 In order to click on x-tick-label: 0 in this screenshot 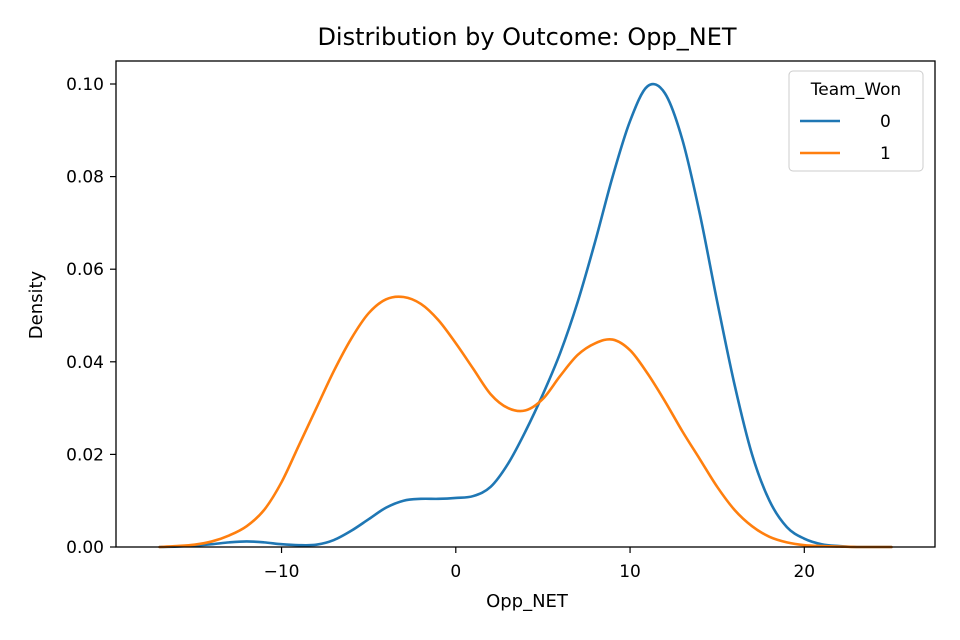, I will do `click(455, 572)`.